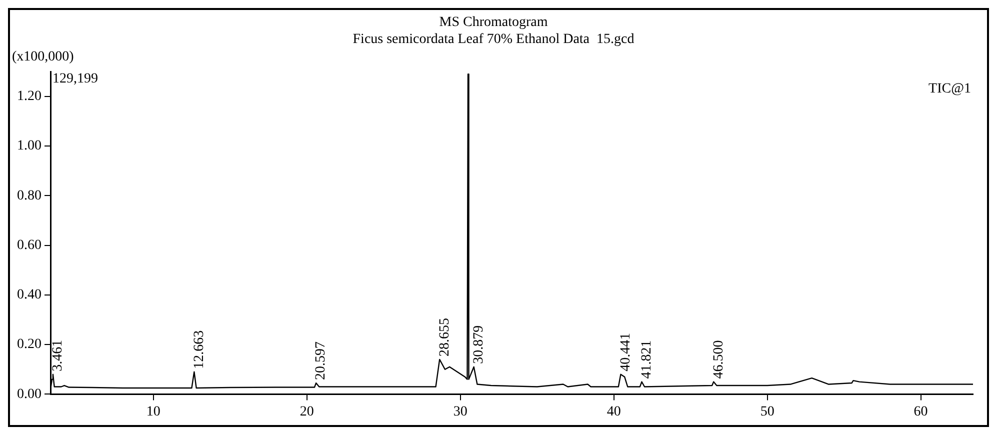 The image size is (997, 435). I want to click on annotation: 20.597, so click(321, 361).